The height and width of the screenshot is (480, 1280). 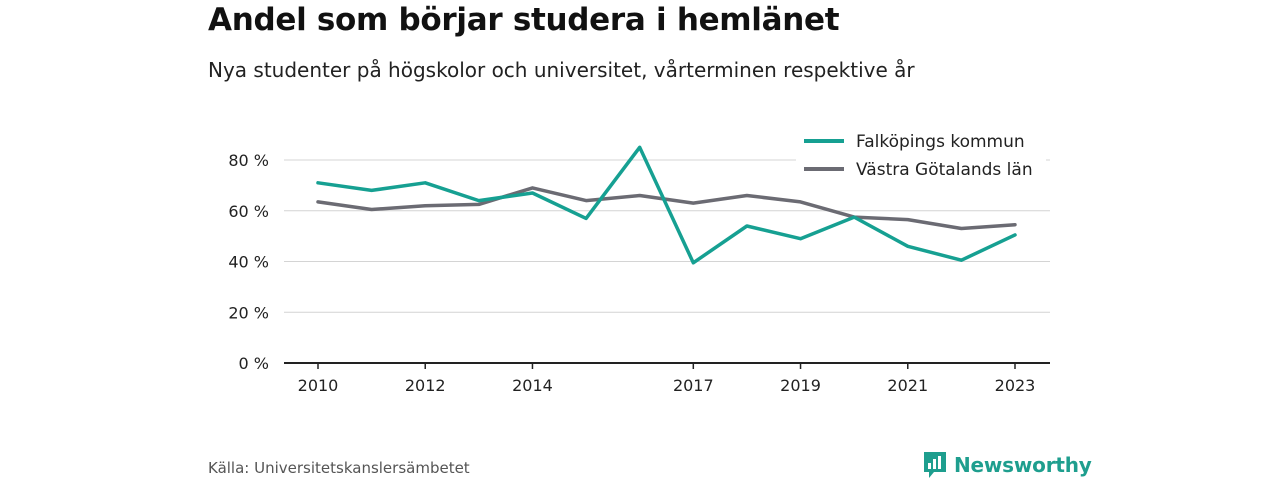 I want to click on legend-label: Falköpings kommun, so click(x=940, y=142).